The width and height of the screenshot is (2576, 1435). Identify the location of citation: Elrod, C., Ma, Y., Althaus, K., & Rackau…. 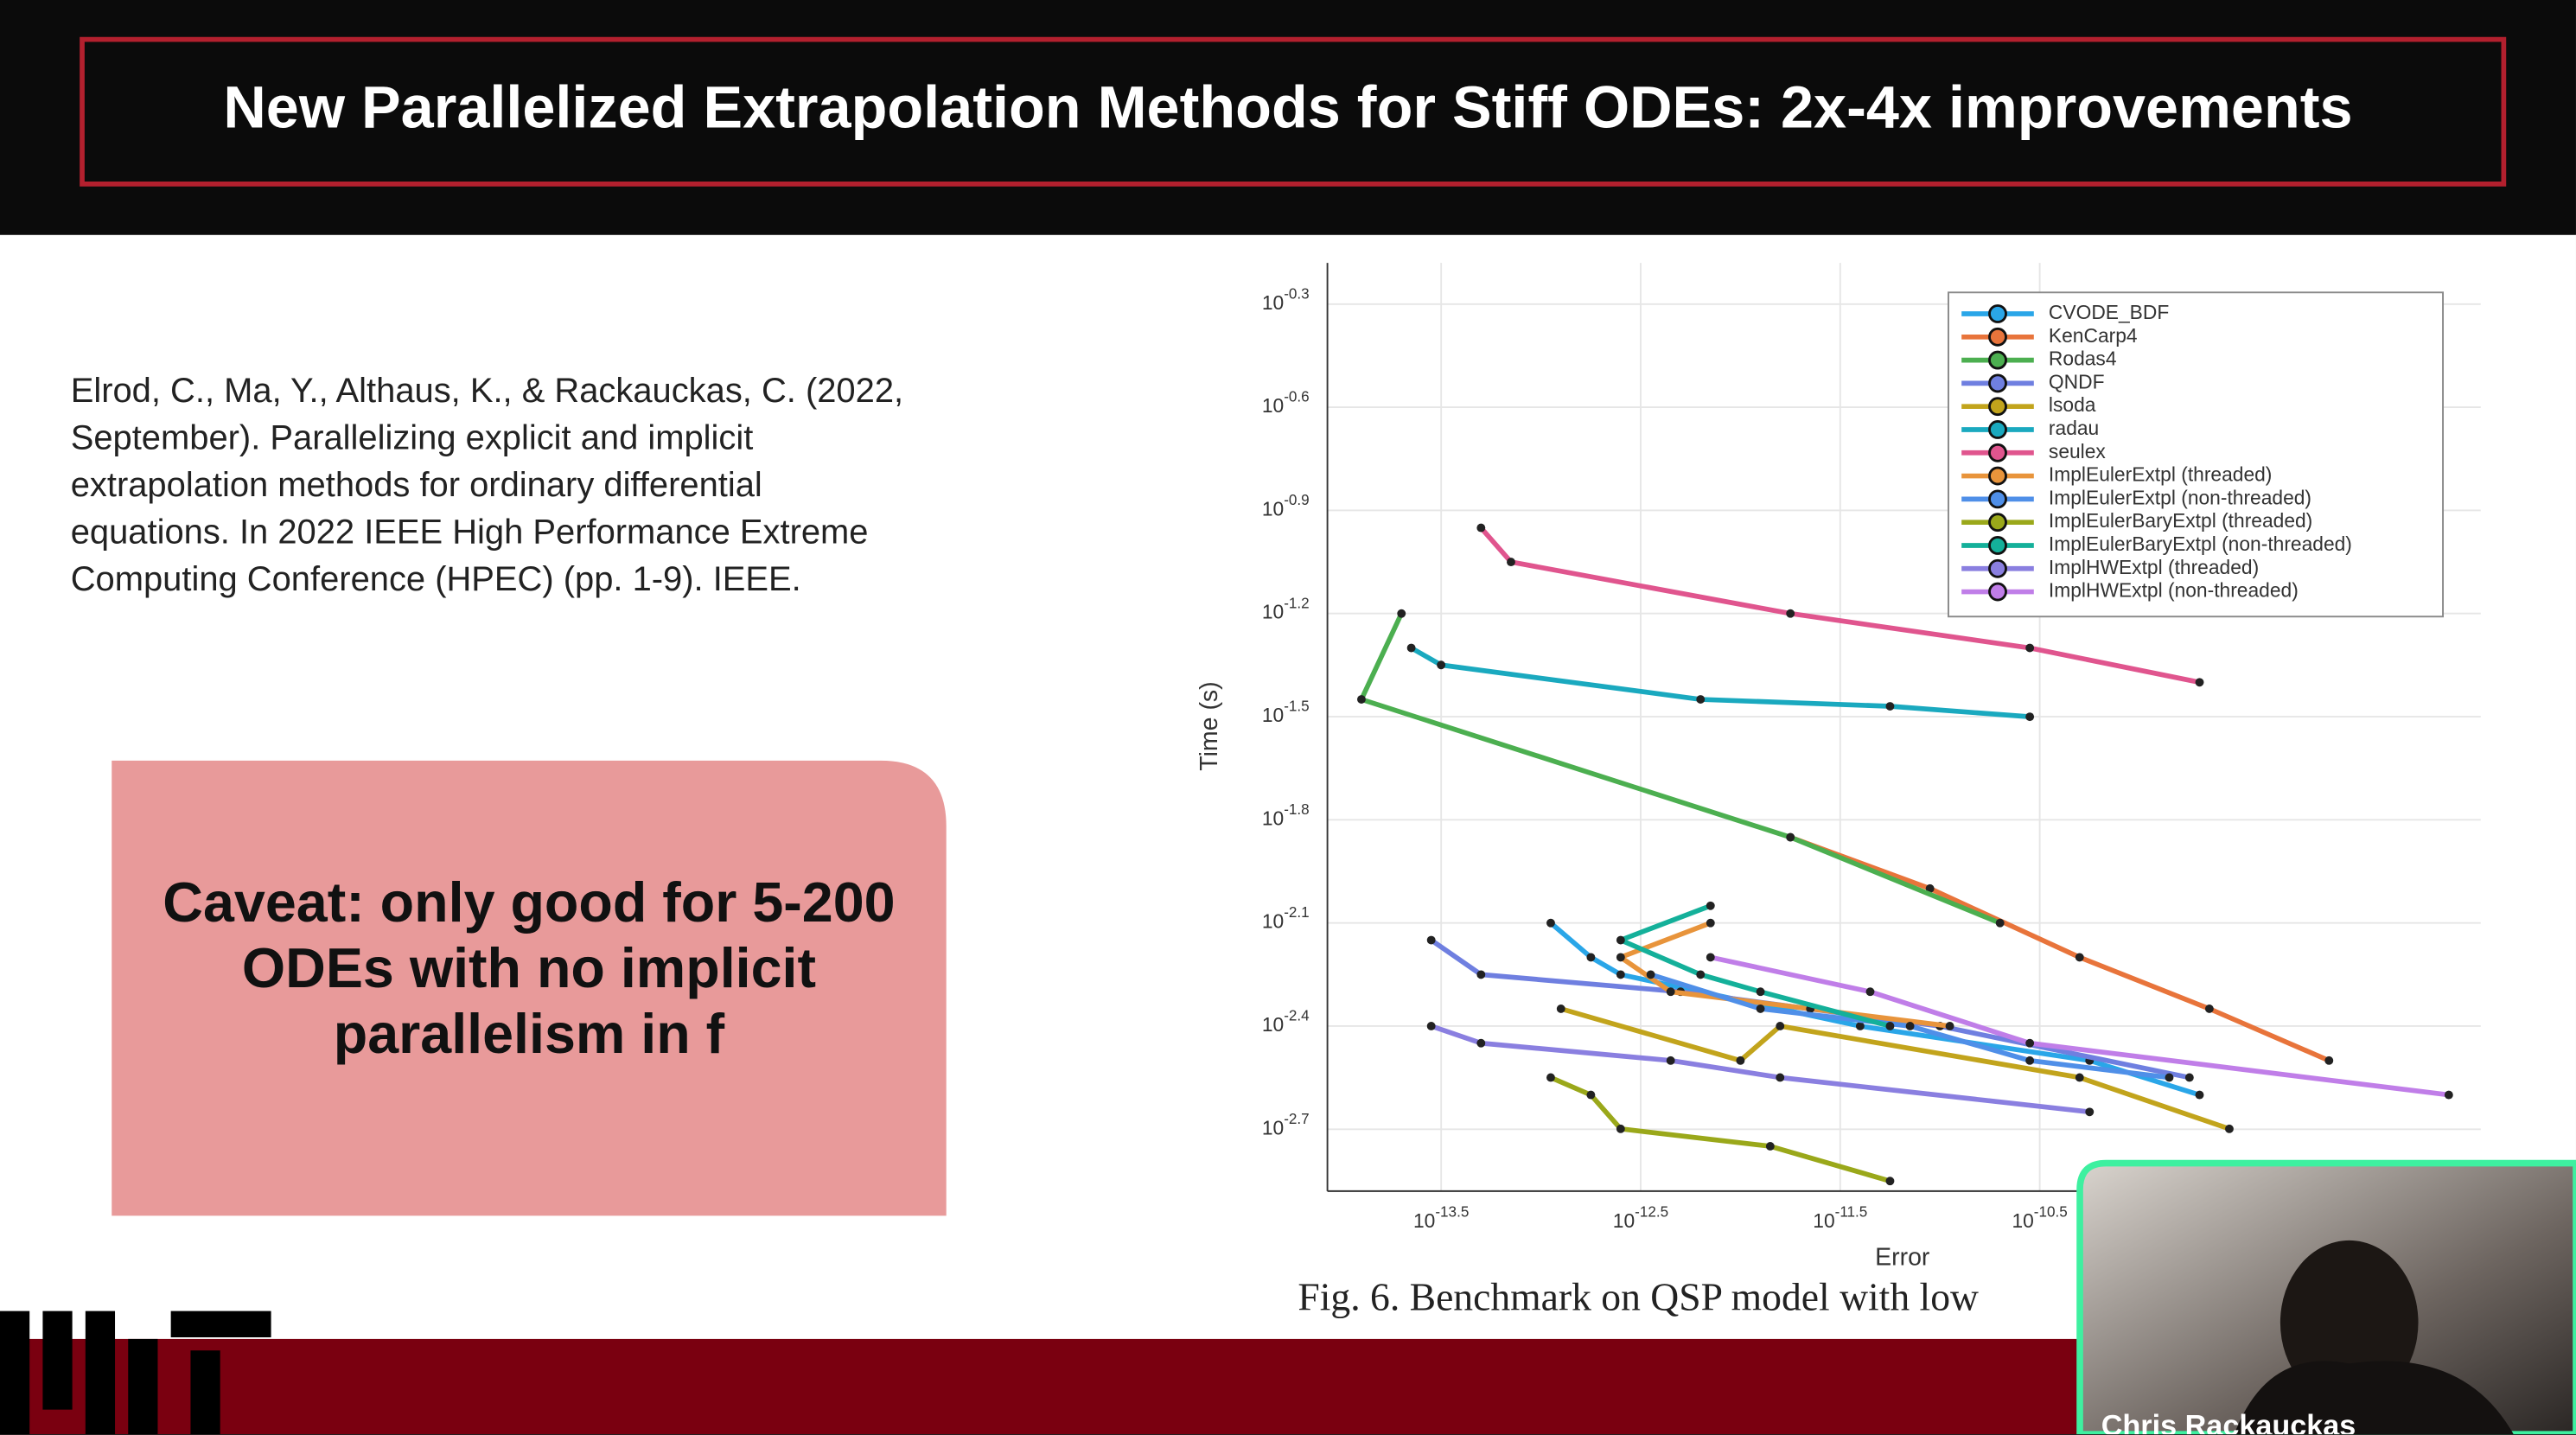
(487, 485).